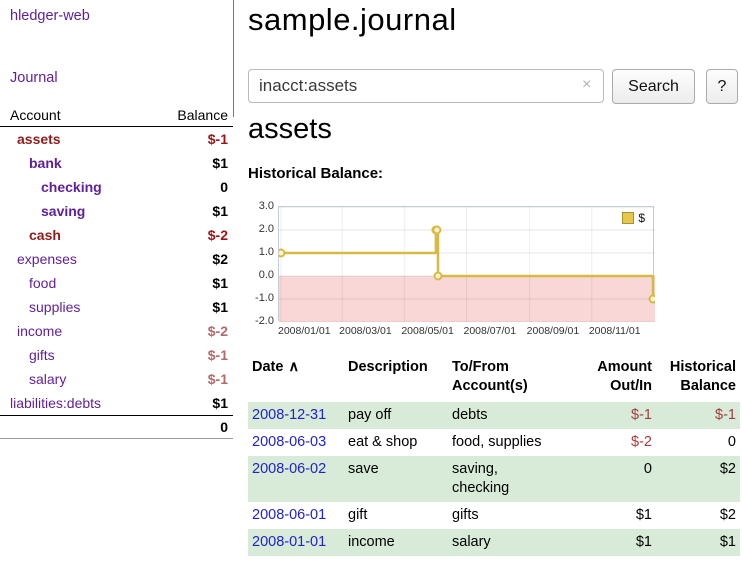 The height and width of the screenshot is (582, 742). Describe the element at coordinates (370, 415) in the screenshot. I see `txn-description-cell: pay off` at that location.